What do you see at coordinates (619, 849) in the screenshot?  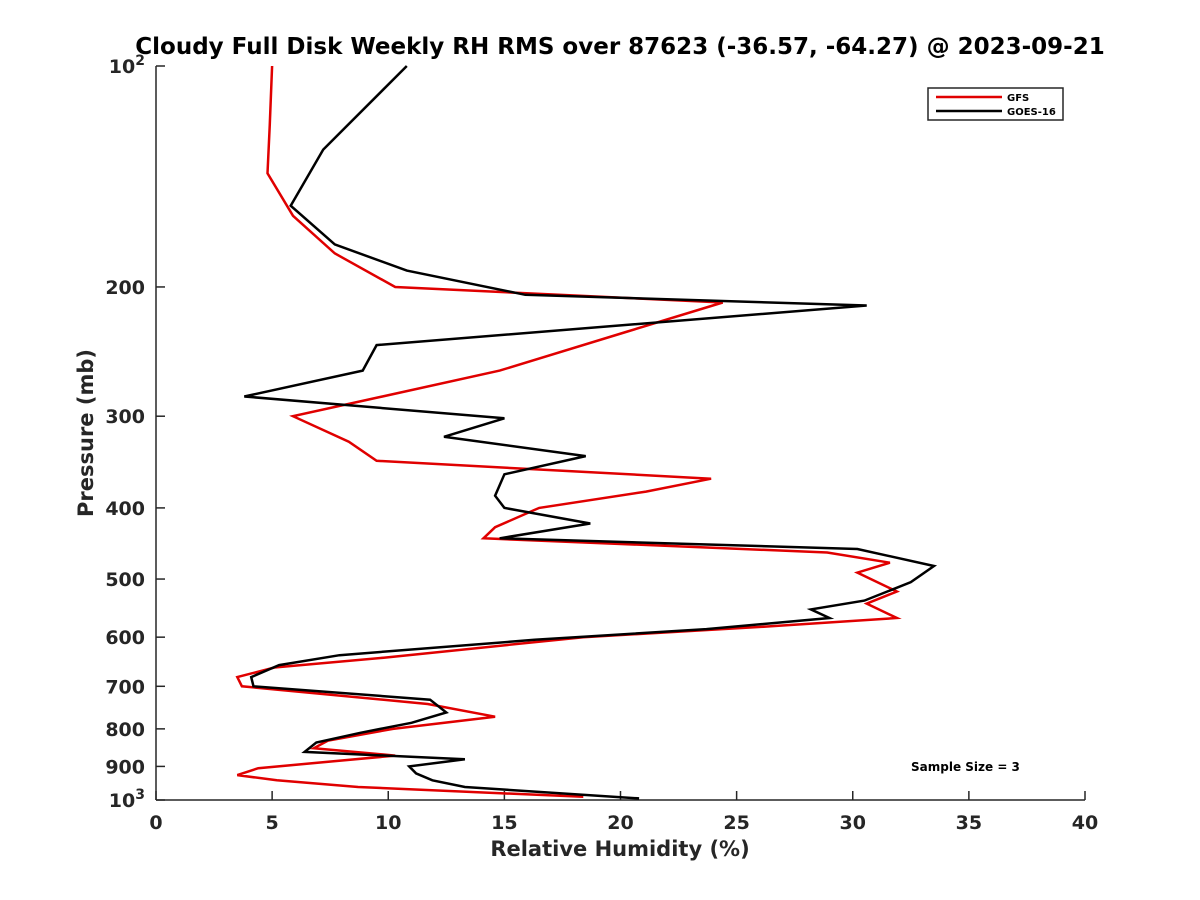 I see `x-axis-label: Relative Humidity (%)` at bounding box center [619, 849].